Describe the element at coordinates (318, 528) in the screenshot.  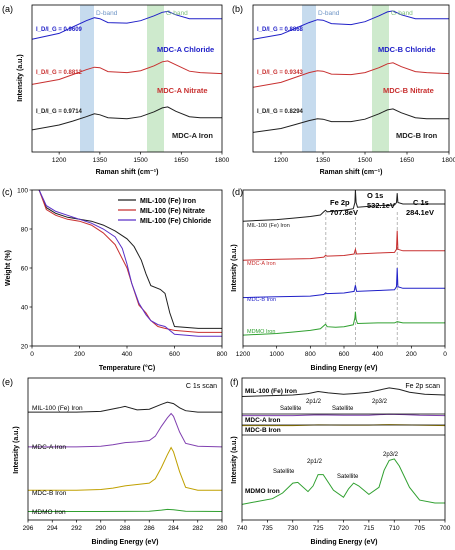
I see `panel-f-xtick-label-3: 725` at that location.